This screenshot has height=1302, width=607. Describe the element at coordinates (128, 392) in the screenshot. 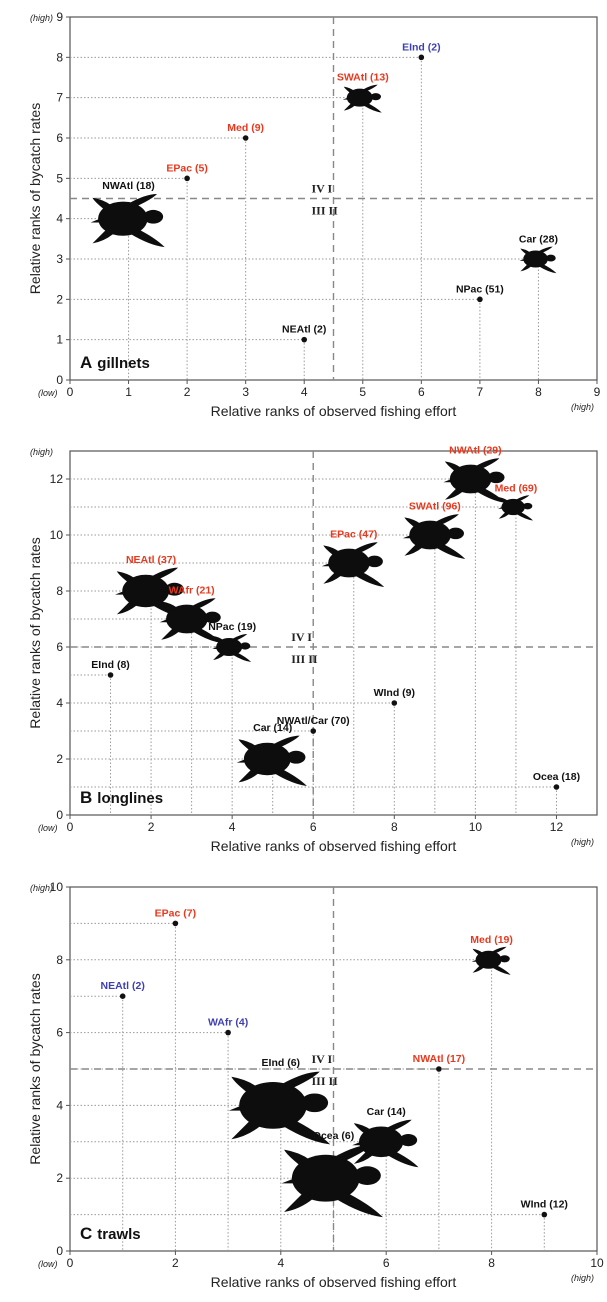

I see `x-tick-label: 1` at that location.